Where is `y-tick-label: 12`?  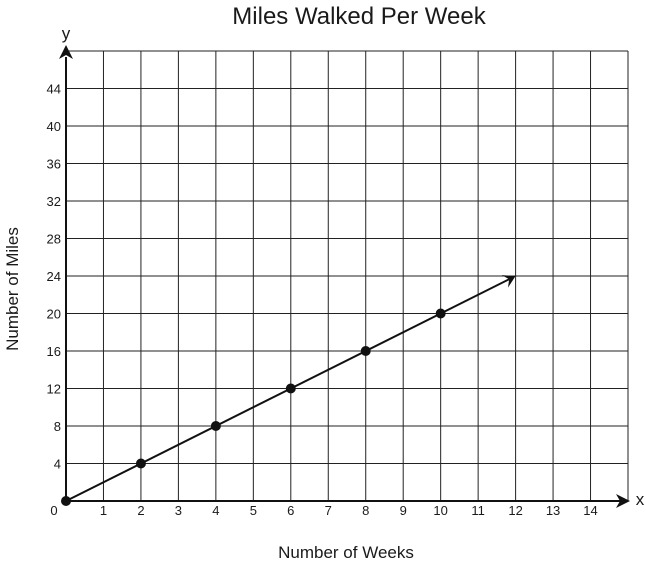 y-tick-label: 12 is located at coordinates (54, 389).